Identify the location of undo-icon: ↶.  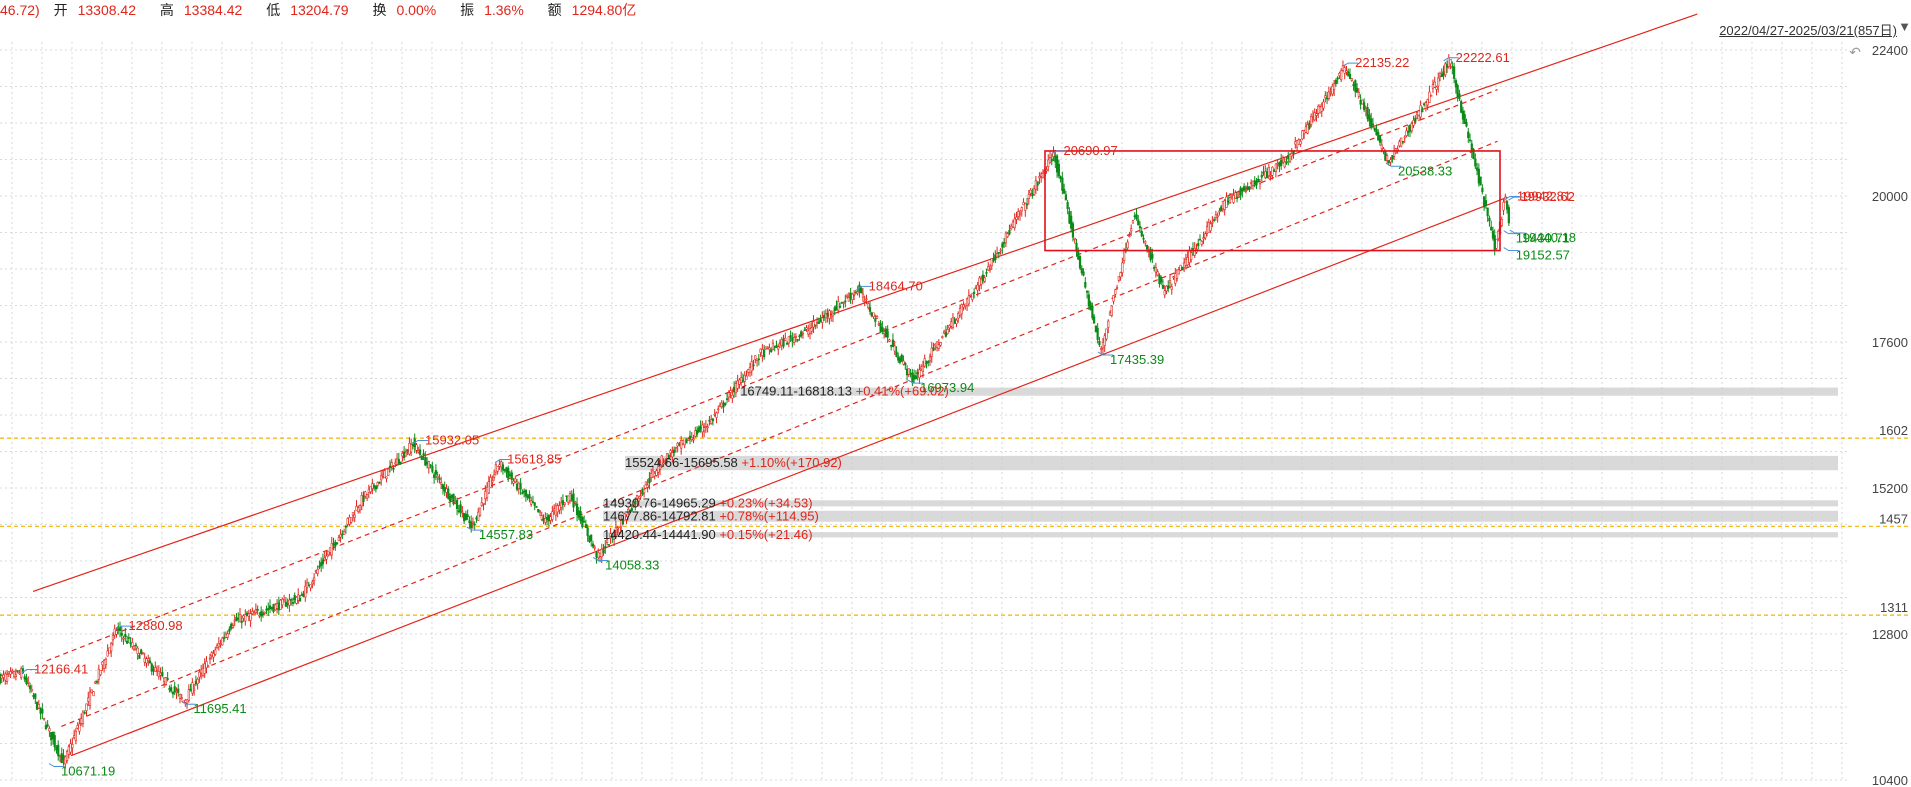
(1855, 52).